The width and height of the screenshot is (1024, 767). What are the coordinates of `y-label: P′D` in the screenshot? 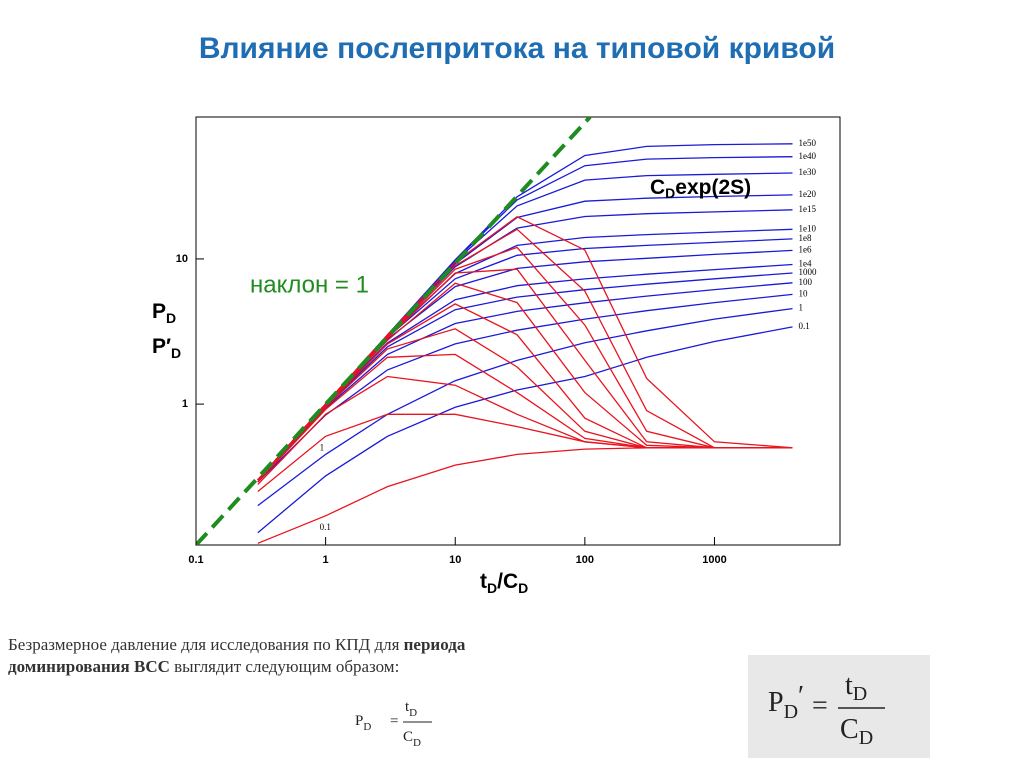 It's located at (166, 348).